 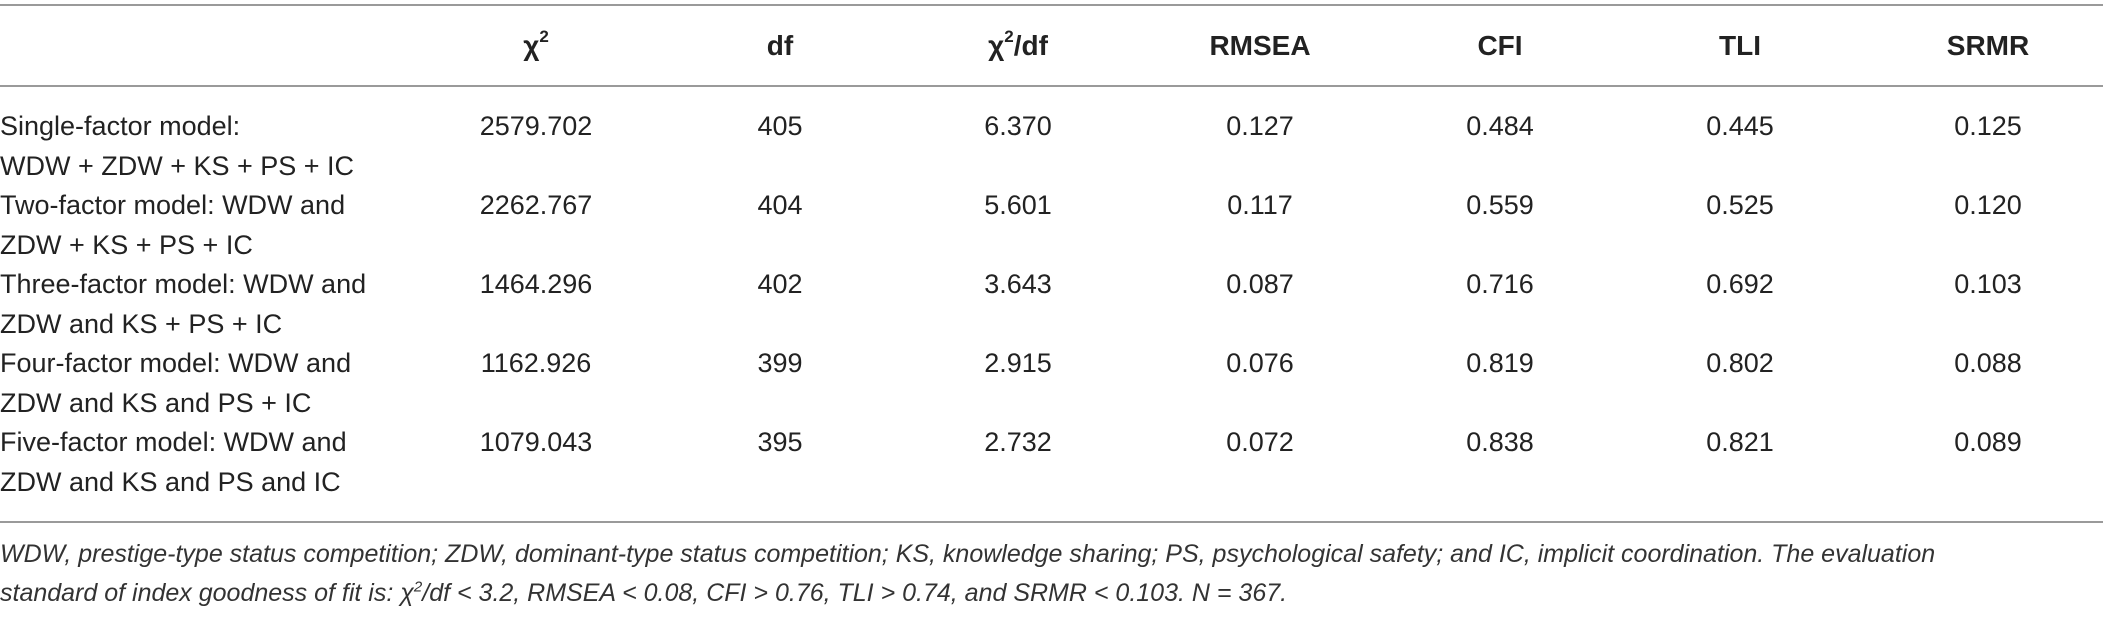 I want to click on header-srmr: SRMR, so click(x=1988, y=45).